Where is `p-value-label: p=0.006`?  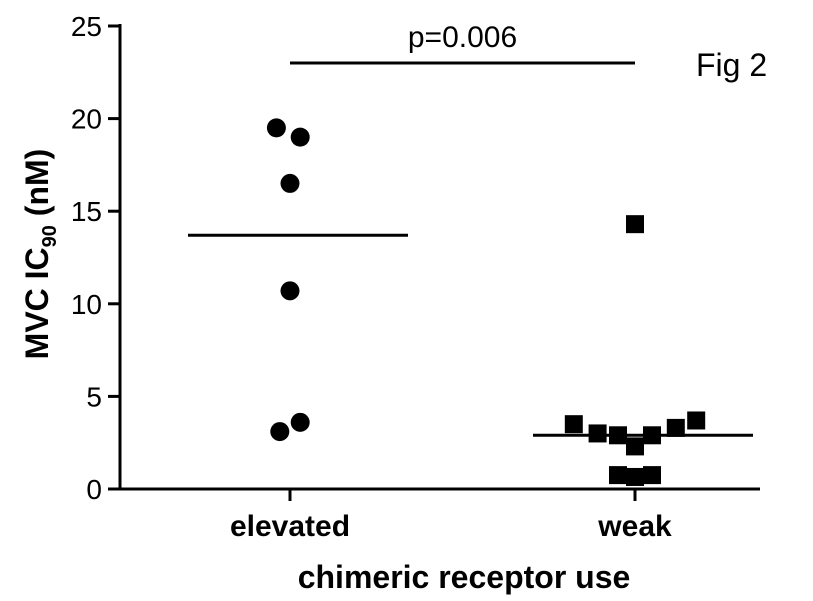 p-value-label: p=0.006 is located at coordinates (462, 37).